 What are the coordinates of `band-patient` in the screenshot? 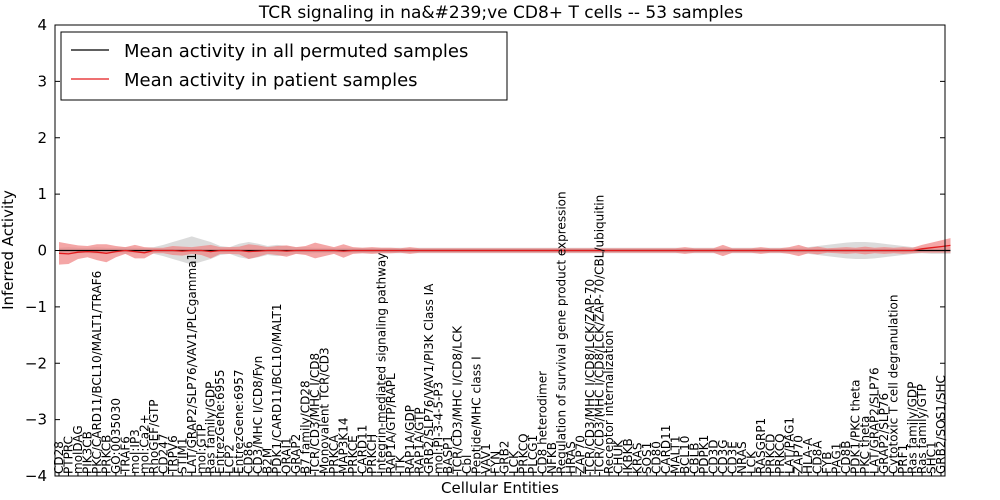 It's located at (505, 251).